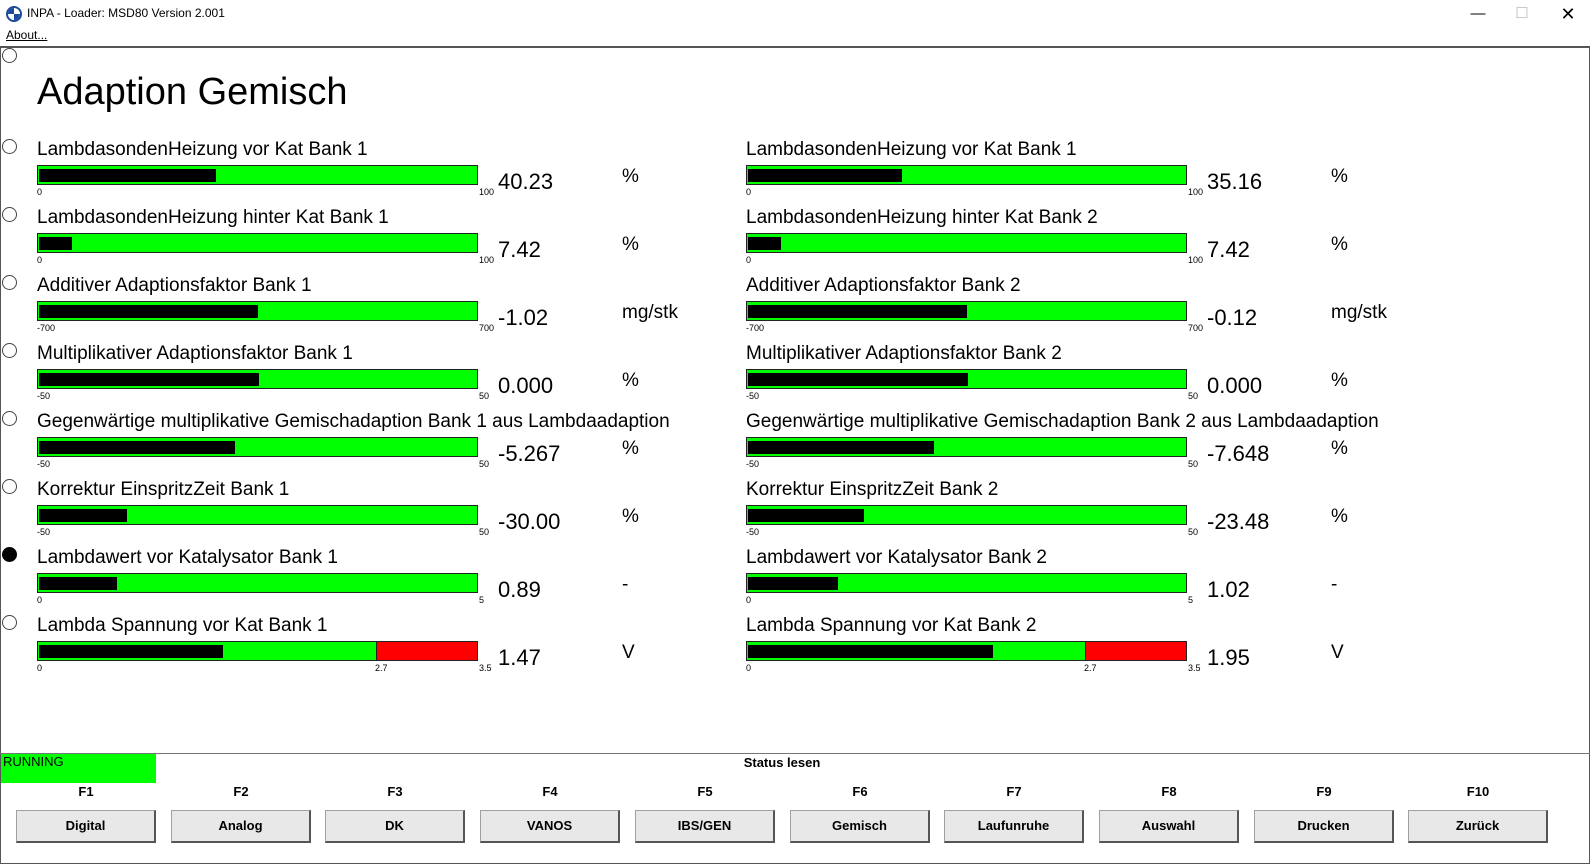  Describe the element at coordinates (163, 489) in the screenshot. I see `measurement-label: Korrektur EinspritzZeit Bank 1` at that location.